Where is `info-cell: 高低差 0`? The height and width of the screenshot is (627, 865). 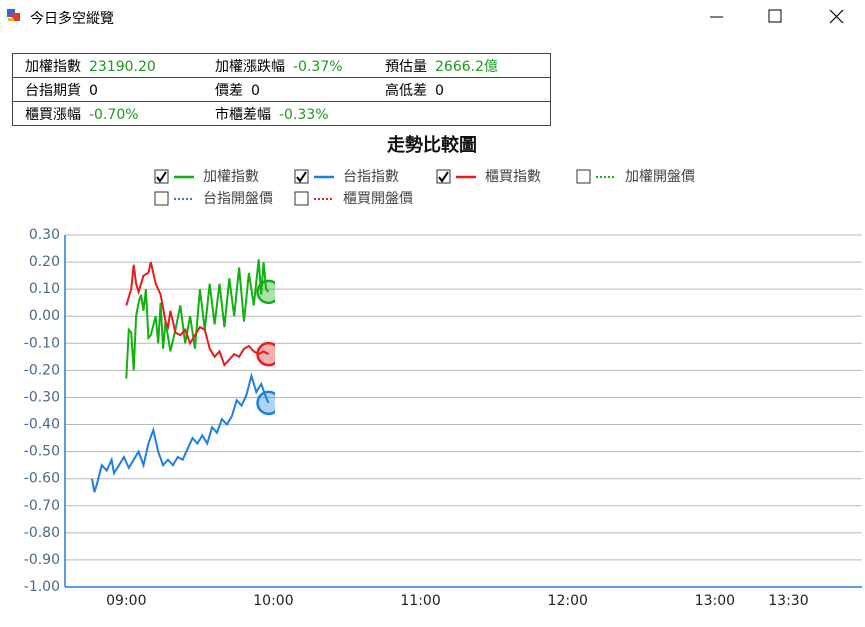 info-cell: 高低差 0 is located at coordinates (462, 89).